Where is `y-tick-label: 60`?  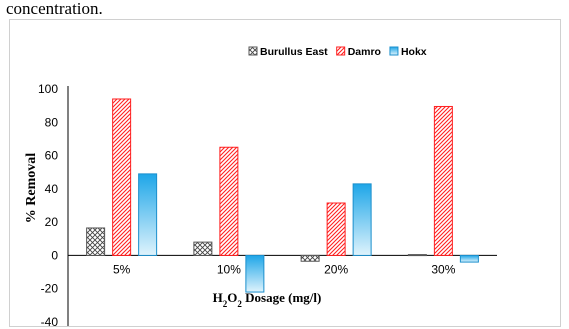 y-tick-label: 60 is located at coordinates (52, 156).